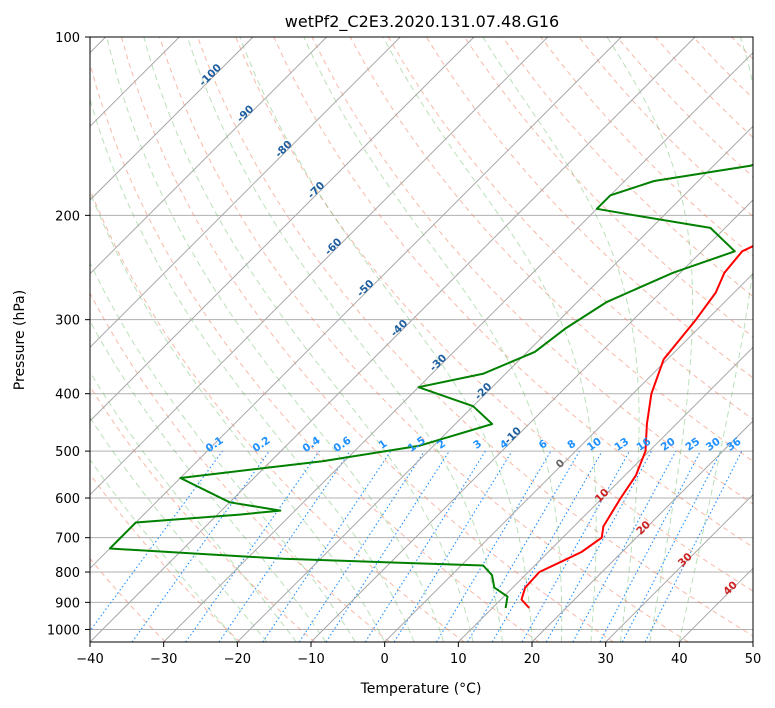  I want to click on isotherm-label: -30, so click(438, 363).